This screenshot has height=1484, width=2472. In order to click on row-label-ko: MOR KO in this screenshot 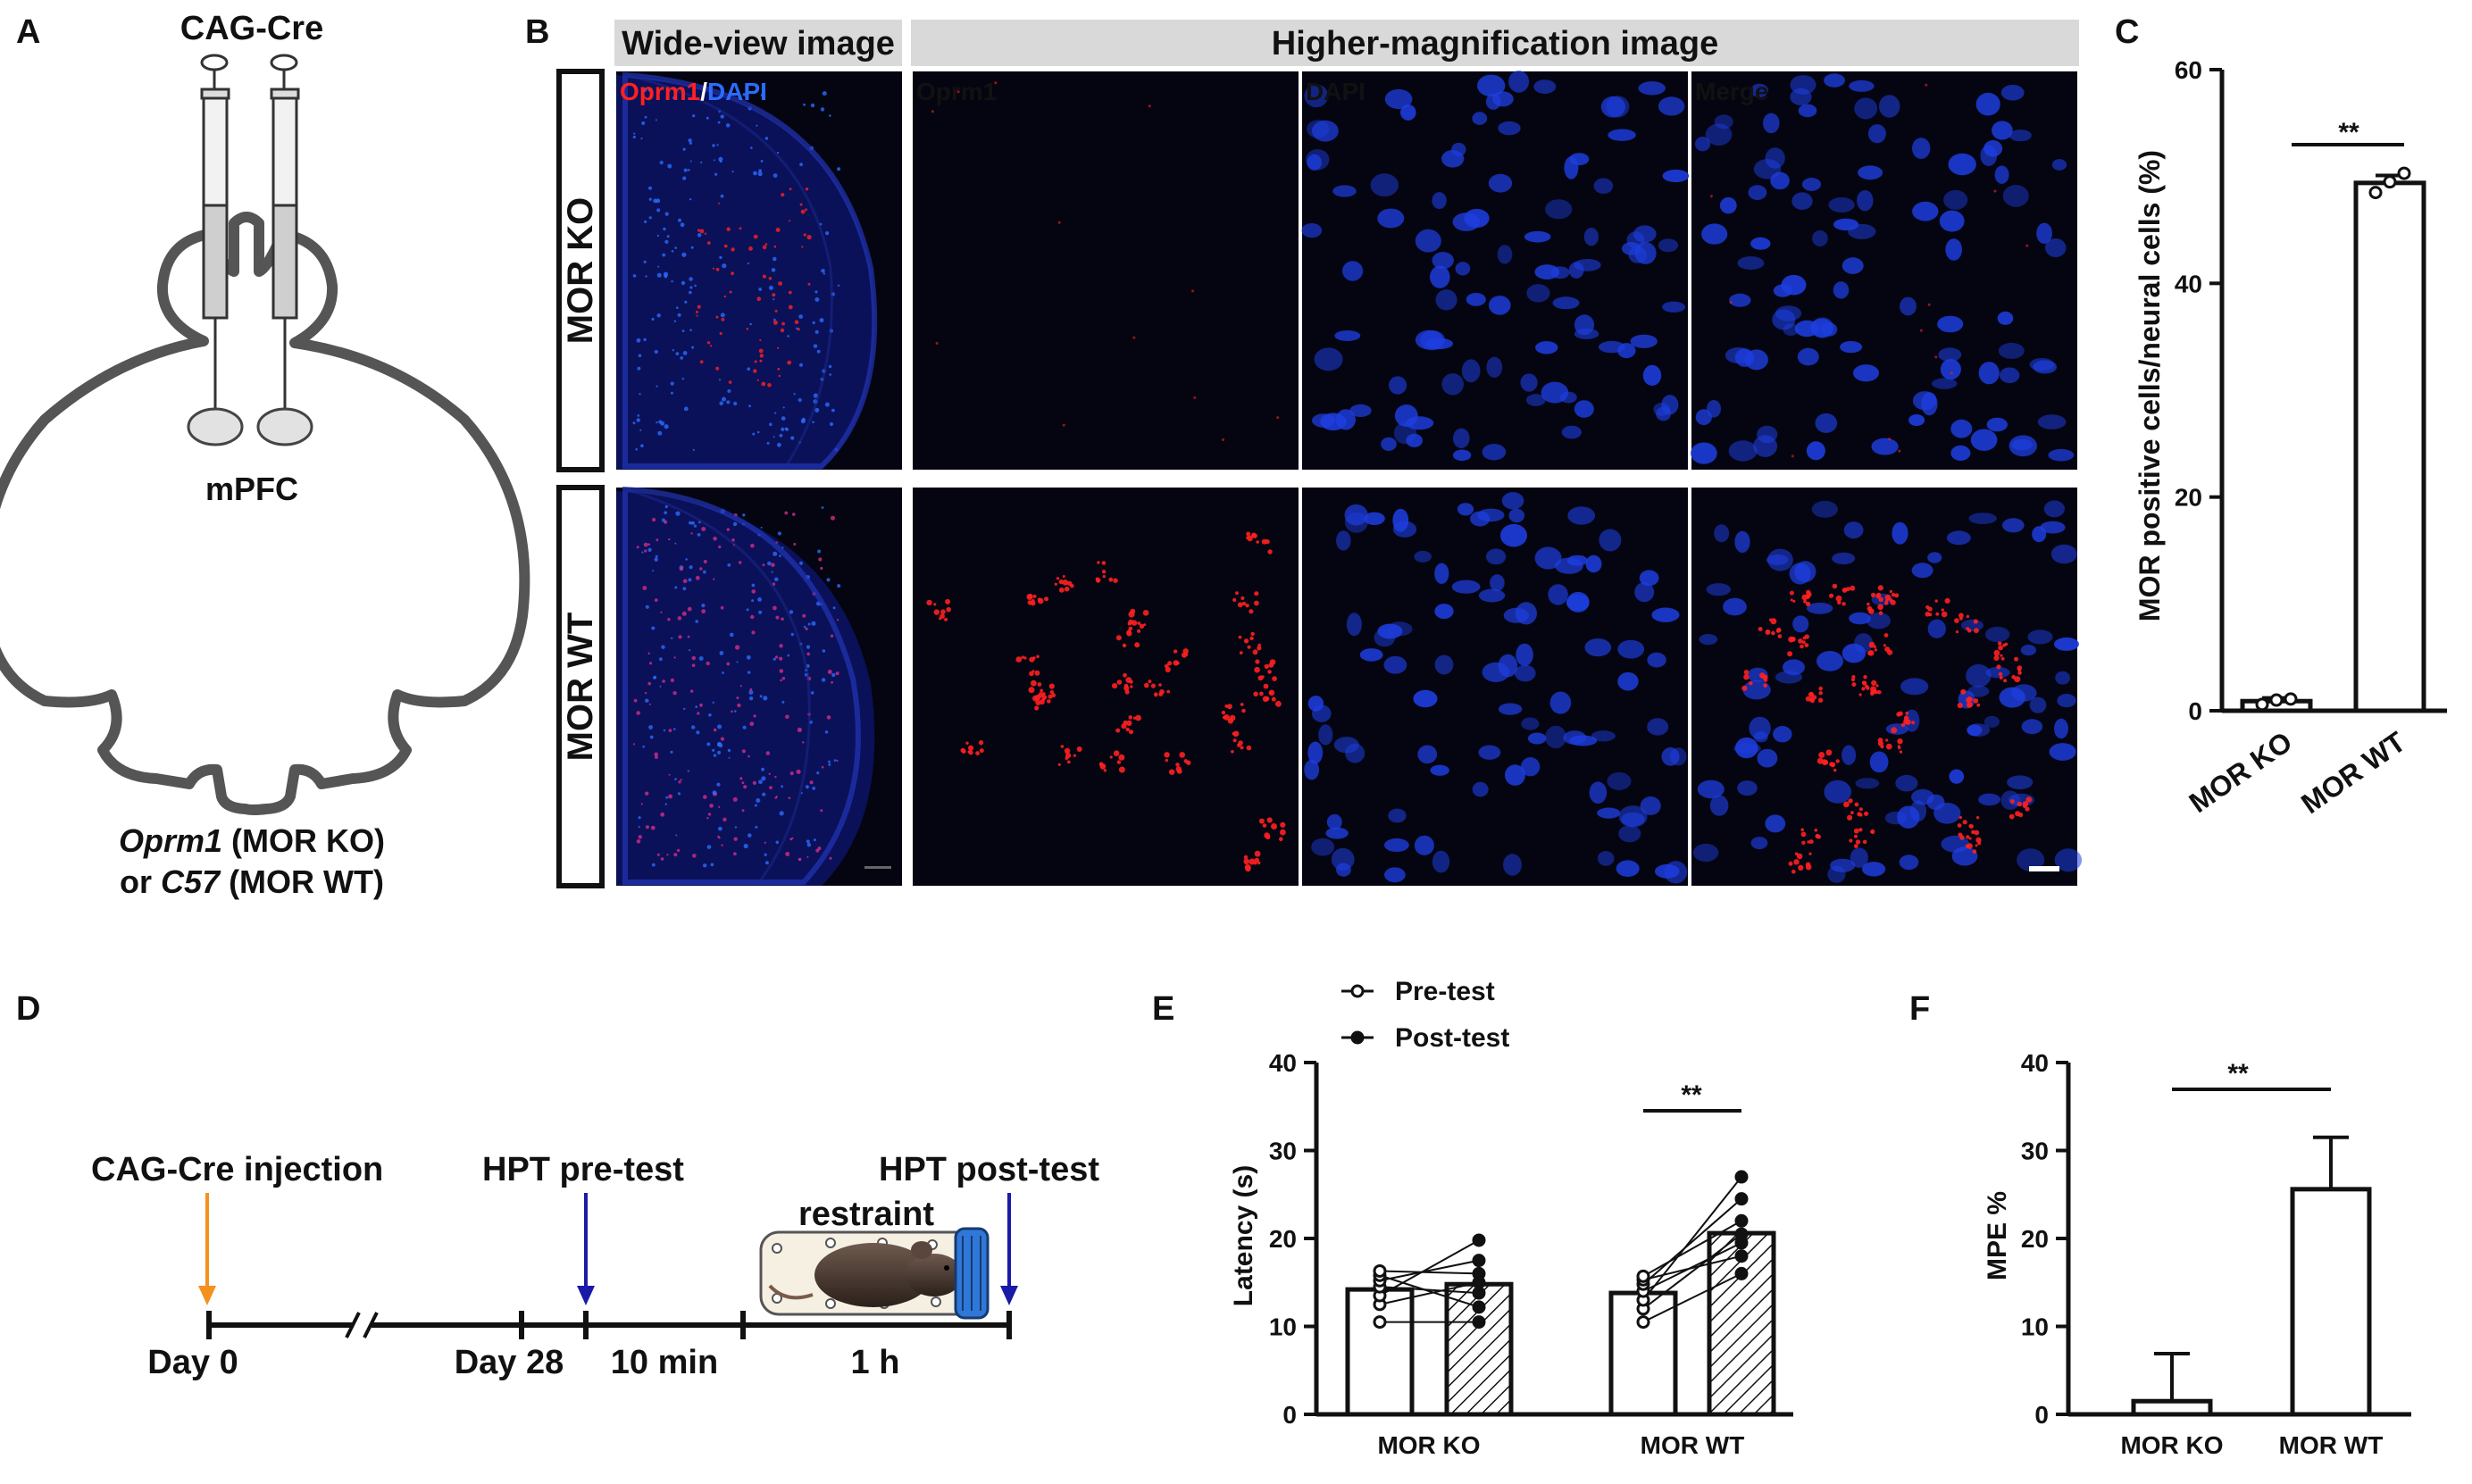, I will do `click(580, 270)`.